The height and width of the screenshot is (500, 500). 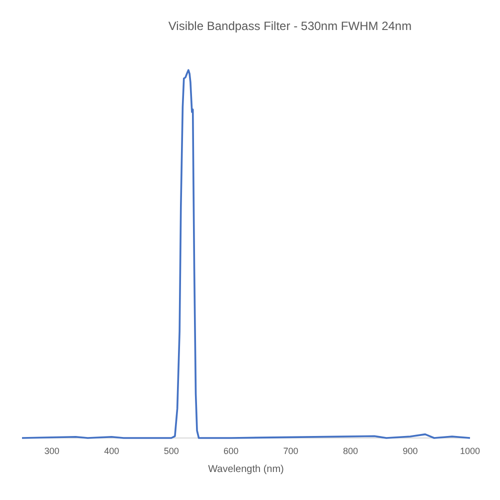 I want to click on x-tick-label: 300, so click(x=52, y=451).